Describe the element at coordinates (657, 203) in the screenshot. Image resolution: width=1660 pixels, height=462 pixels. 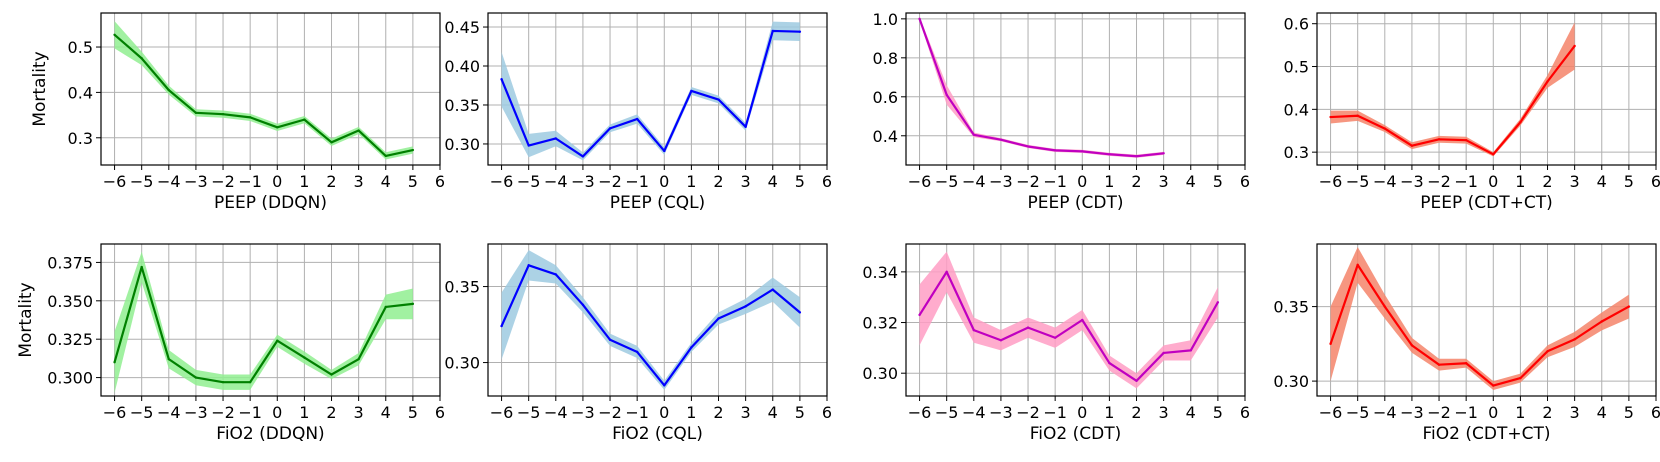
I see `x-axis-label: PEEP (CQL)` at that location.